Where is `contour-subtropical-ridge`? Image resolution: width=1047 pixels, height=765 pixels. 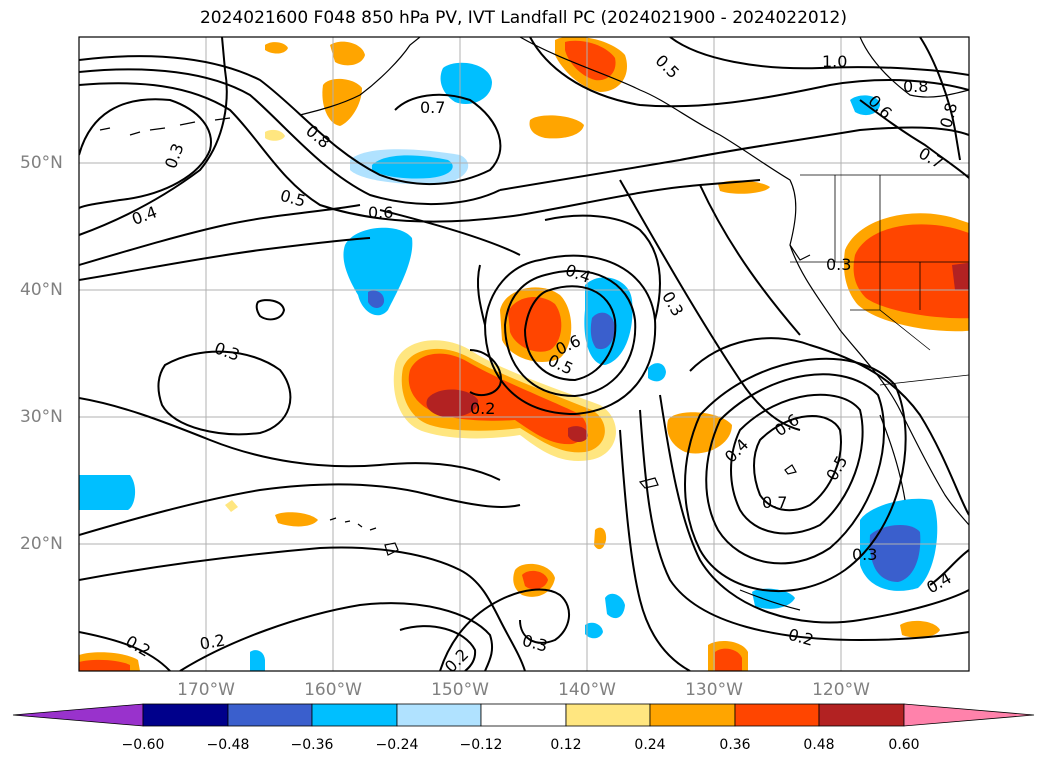 contour-subtropical-ridge is located at coordinates (797, 463).